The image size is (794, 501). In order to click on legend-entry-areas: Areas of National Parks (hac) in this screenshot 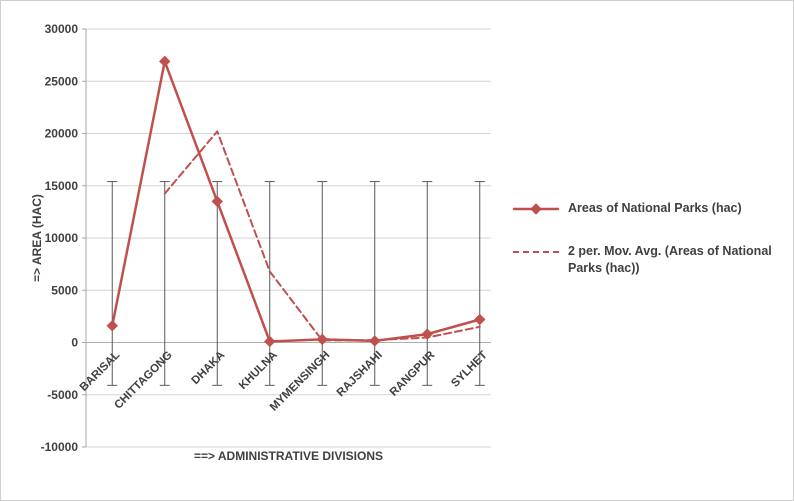, I will do `click(651, 208)`.